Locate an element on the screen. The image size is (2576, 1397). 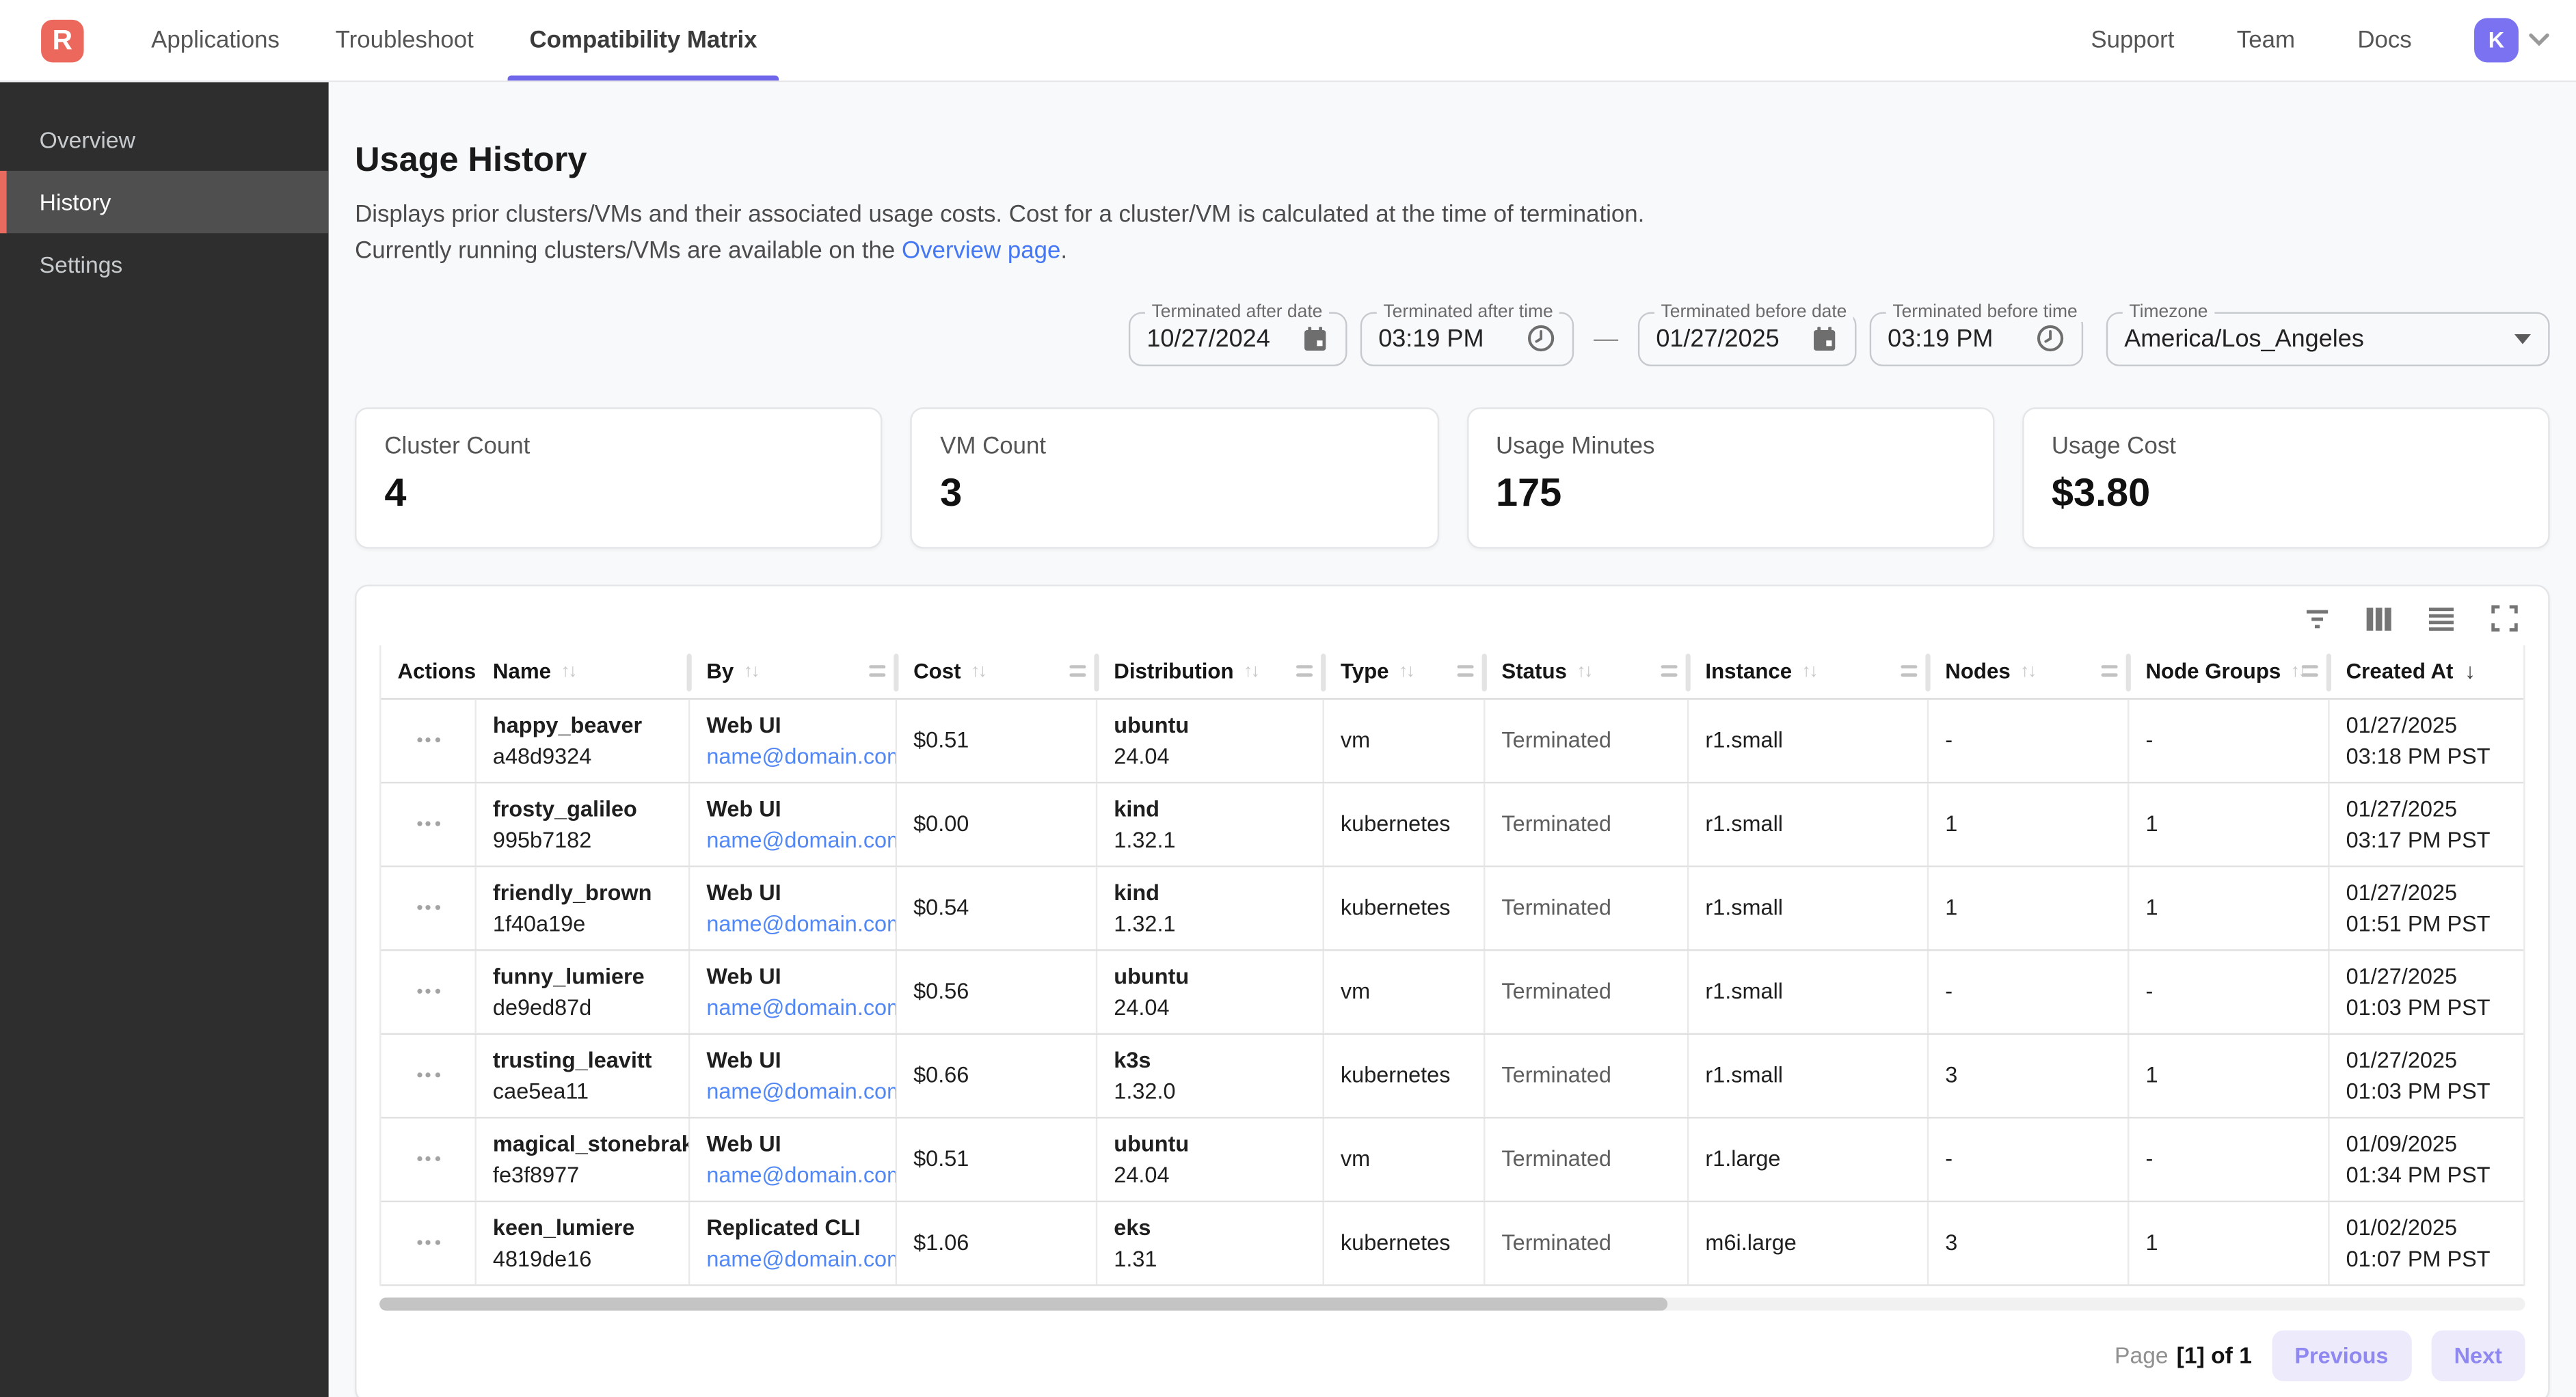
instance-value: r1.small is located at coordinates (1744, 1074).